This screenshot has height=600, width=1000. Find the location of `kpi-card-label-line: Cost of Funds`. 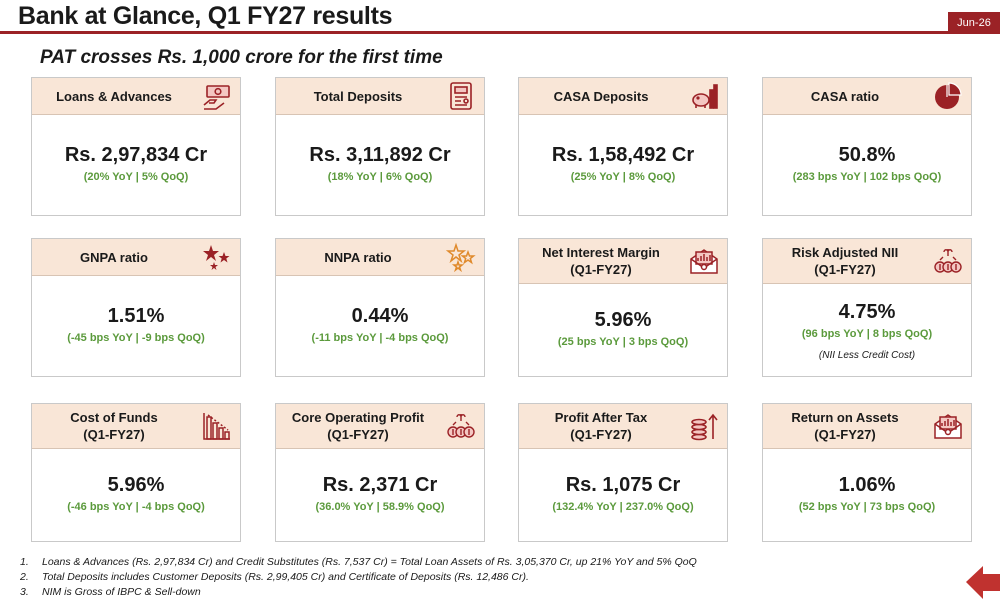

kpi-card-label-line: Cost of Funds is located at coordinates (114, 417).